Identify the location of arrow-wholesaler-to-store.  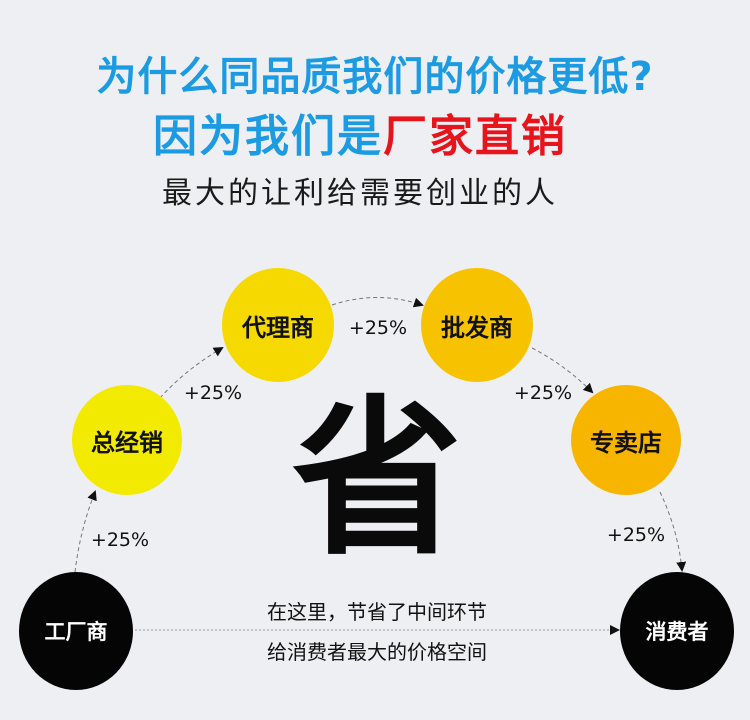
(562, 370).